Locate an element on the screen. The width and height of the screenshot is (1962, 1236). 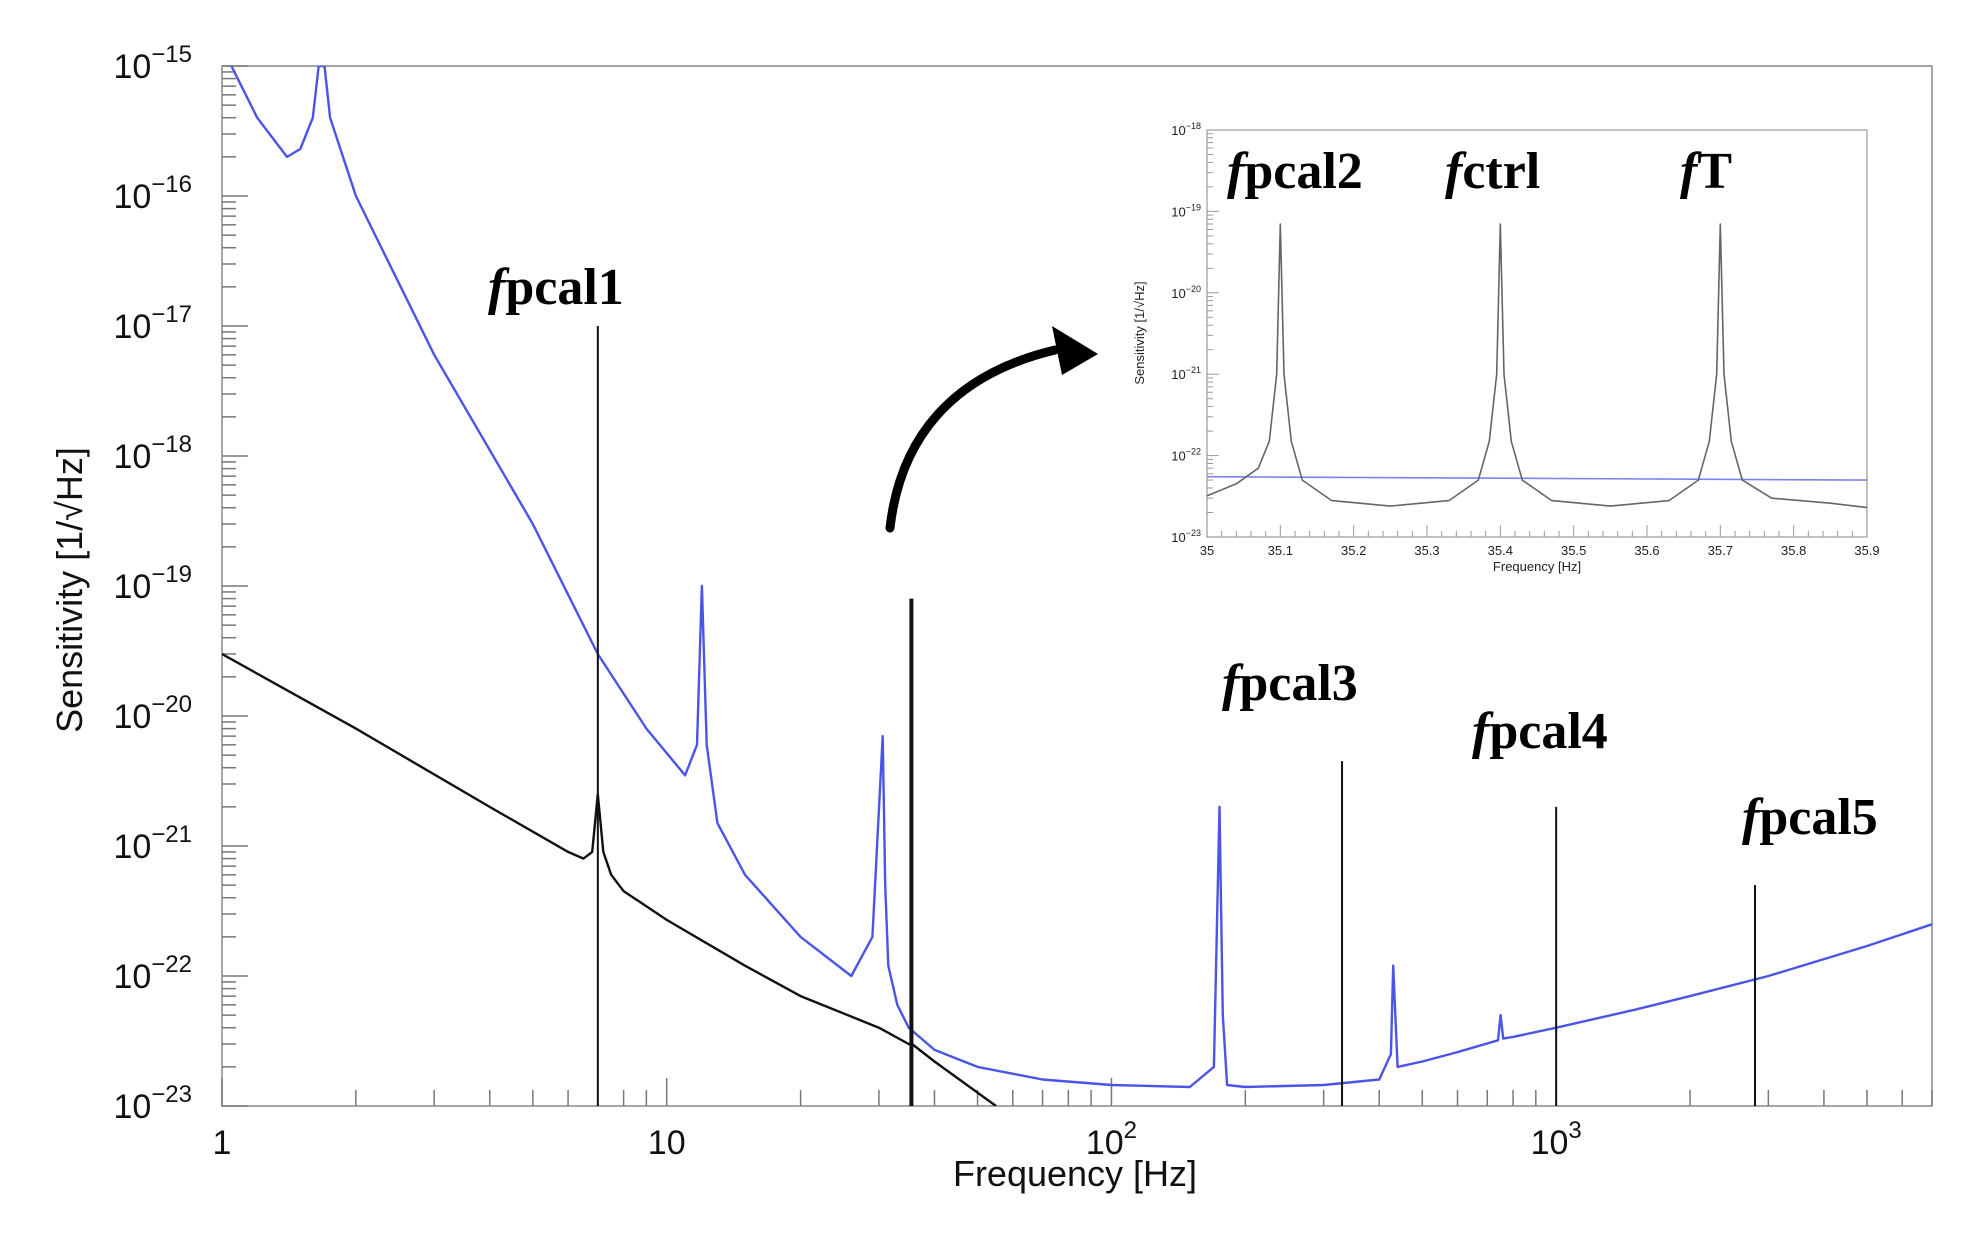
main-annotation-pcal5: fpcal5 is located at coordinates (1810, 817).